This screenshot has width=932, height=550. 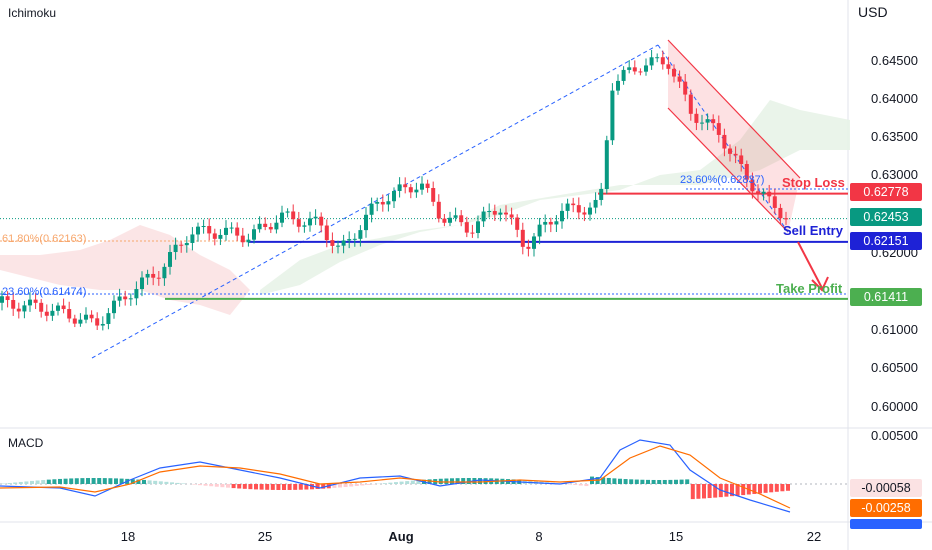 What do you see at coordinates (886, 192) in the screenshot?
I see `stop-loss-price-badge: 0.62778` at bounding box center [886, 192].